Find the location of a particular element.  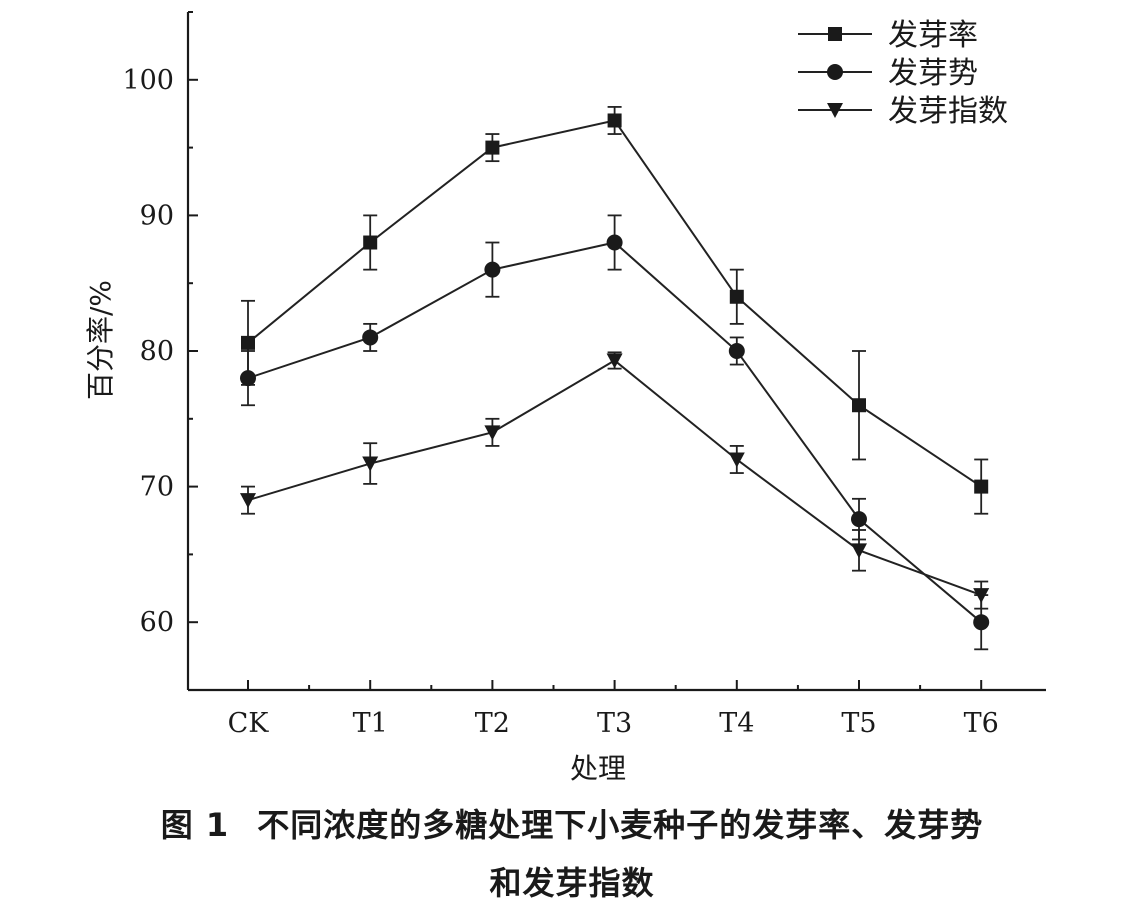

legend-item-1: 发芽率 is located at coordinates (888, 35).